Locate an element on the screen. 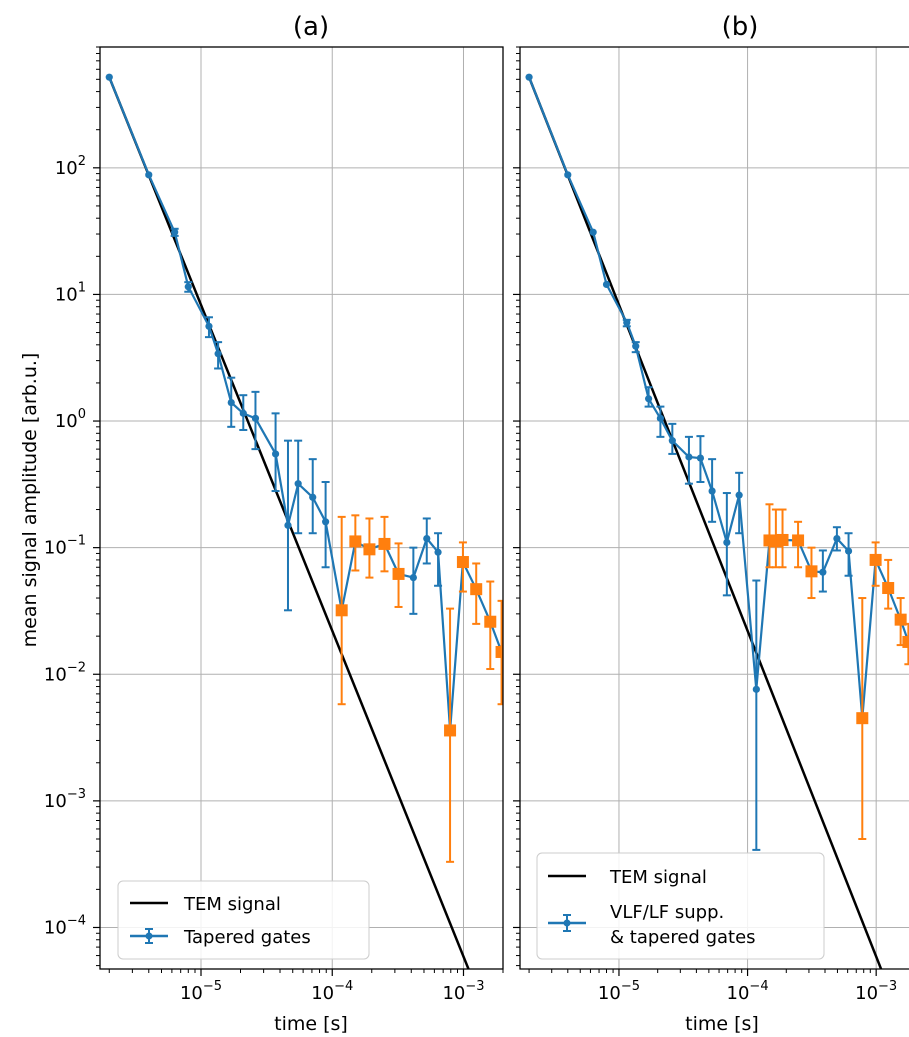  y-tick-label: 10¹ is located at coordinates (70, 292).